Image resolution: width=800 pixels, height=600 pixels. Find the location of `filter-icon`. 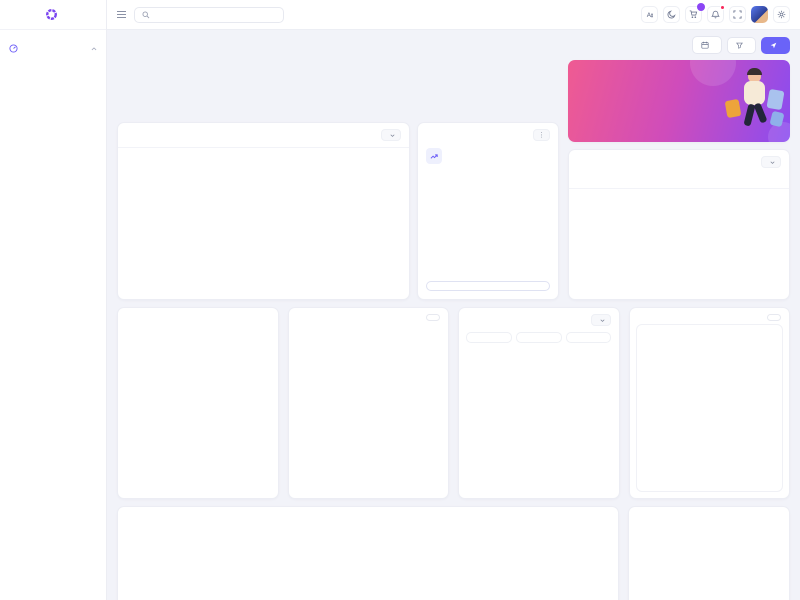

filter-icon is located at coordinates (739, 45).